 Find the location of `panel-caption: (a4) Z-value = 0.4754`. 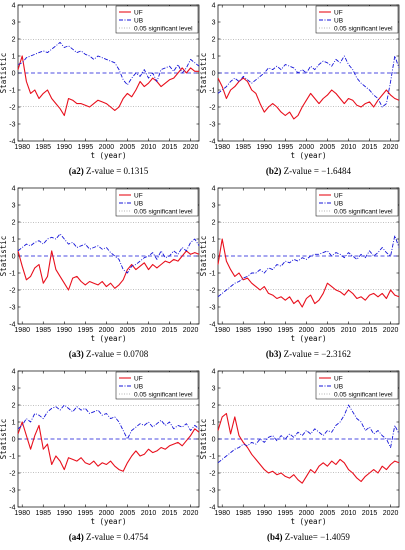

panel-caption: (a4) Z-value = 0.4754 is located at coordinates (109, 537).